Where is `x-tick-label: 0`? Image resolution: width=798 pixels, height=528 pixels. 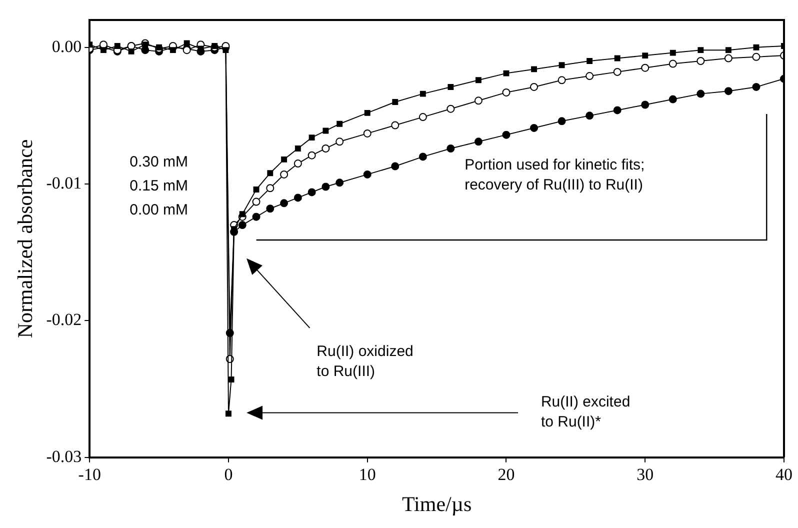 x-tick-label: 0 is located at coordinates (228, 474).